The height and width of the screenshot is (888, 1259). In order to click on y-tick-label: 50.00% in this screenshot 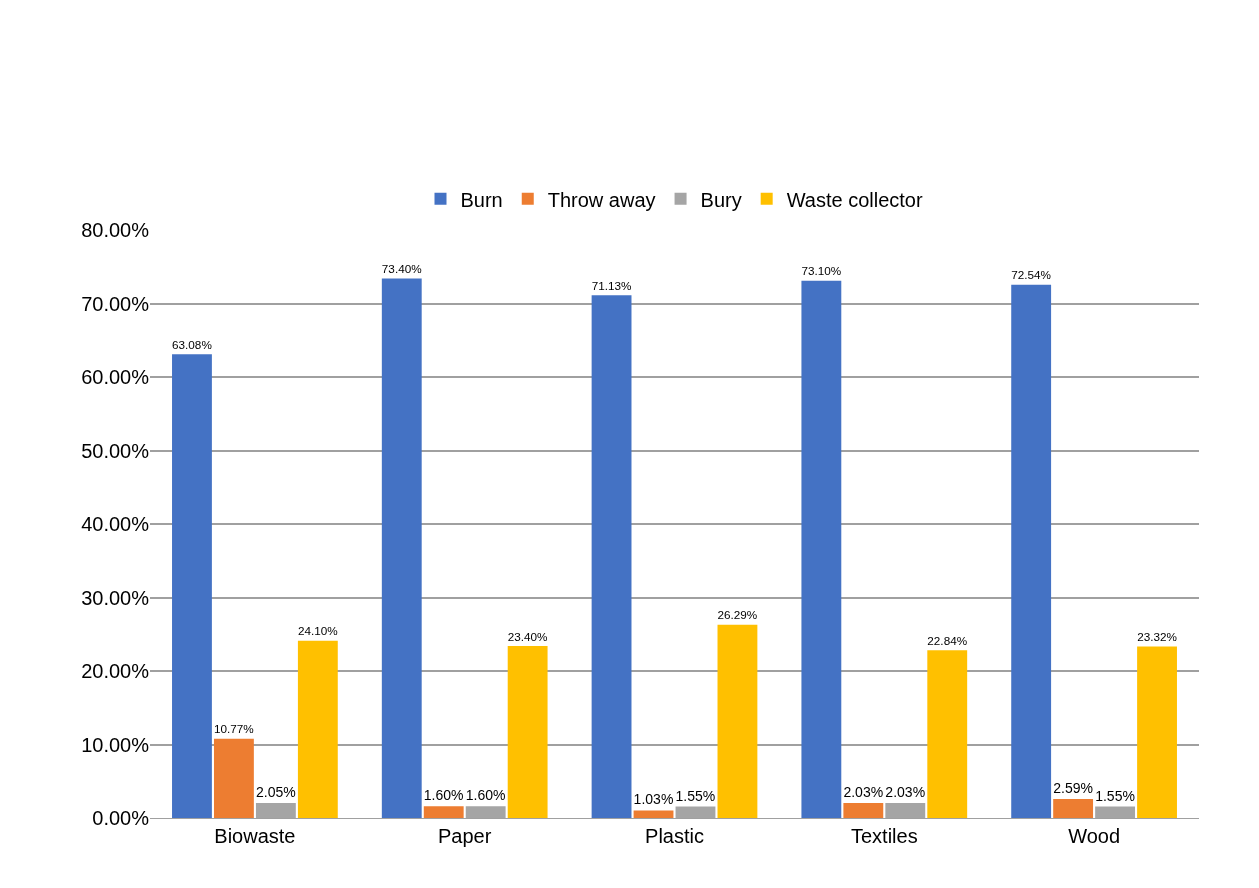, I will do `click(115, 450)`.